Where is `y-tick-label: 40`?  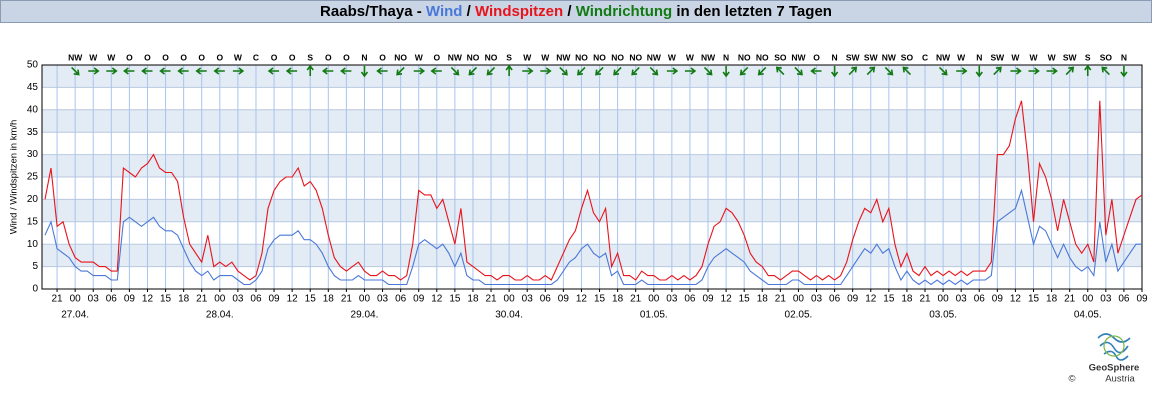
y-tick-label: 40 is located at coordinates (33, 109).